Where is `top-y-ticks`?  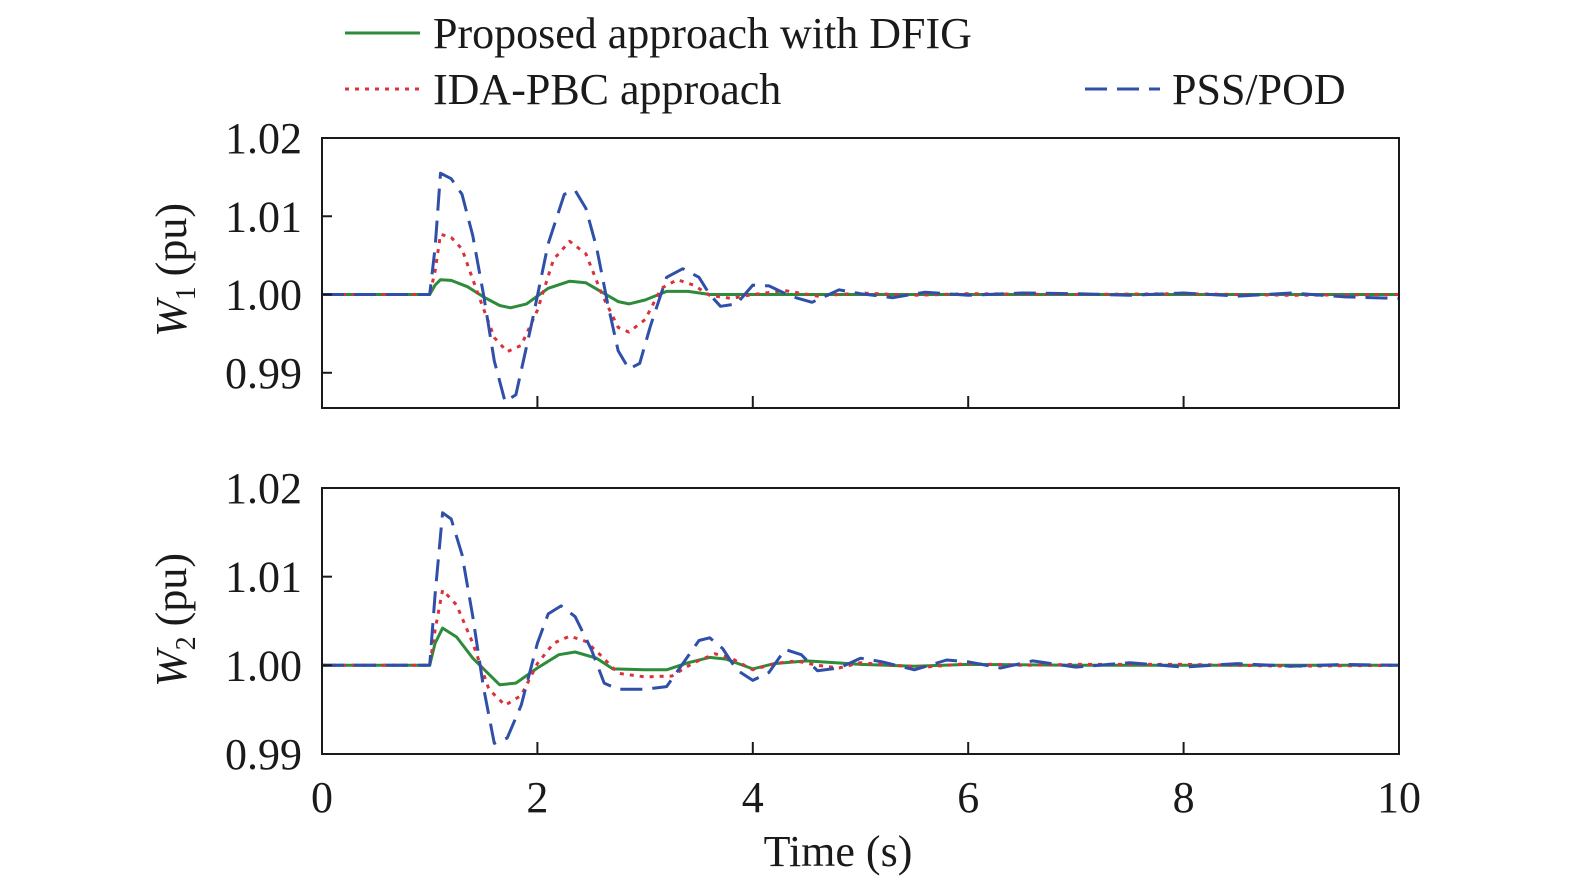
top-y-ticks is located at coordinates (327, 255).